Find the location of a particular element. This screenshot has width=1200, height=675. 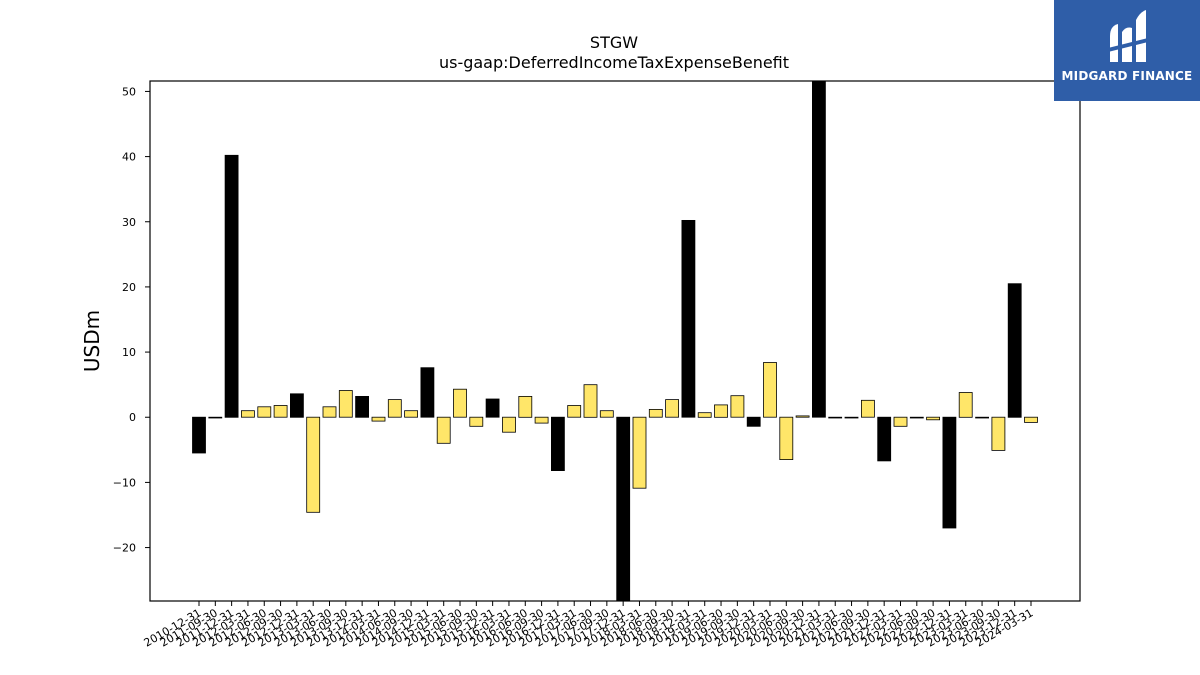

y-tick-label: 0 is located at coordinates (132, 417).